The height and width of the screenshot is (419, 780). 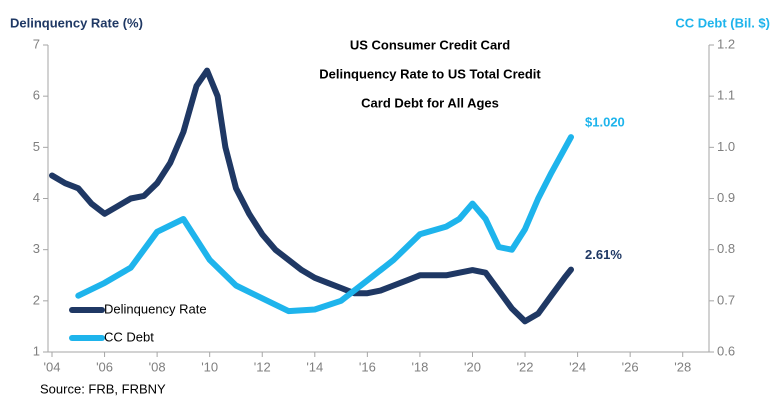 What do you see at coordinates (157, 366) in the screenshot?
I see `x-tick-label: '08` at bounding box center [157, 366].